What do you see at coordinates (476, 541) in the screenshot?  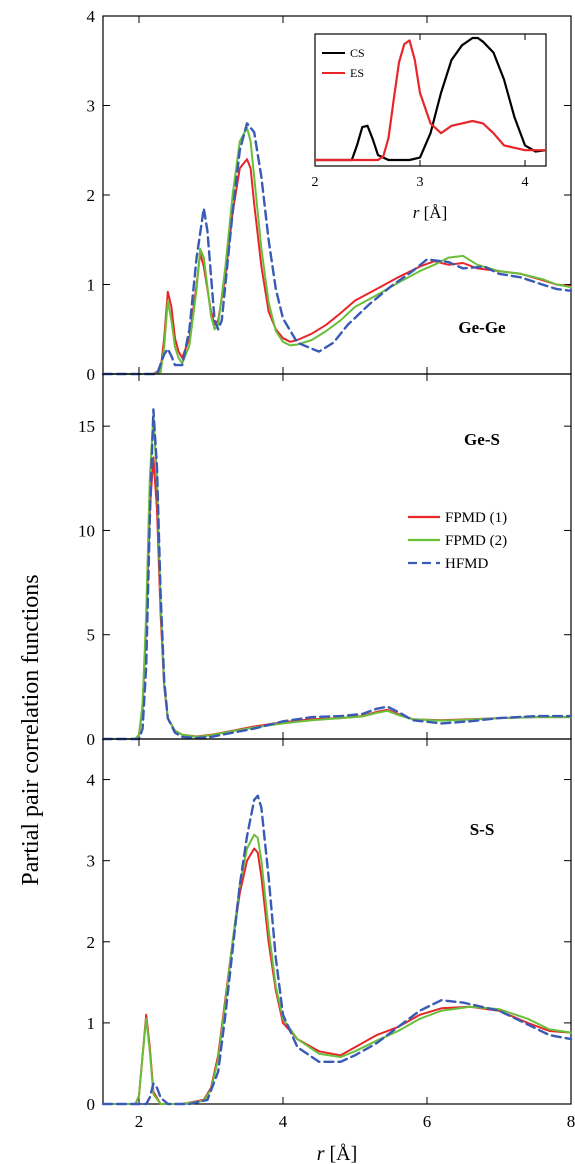 I see `legend-label-1: FPMD (2)` at bounding box center [476, 541].